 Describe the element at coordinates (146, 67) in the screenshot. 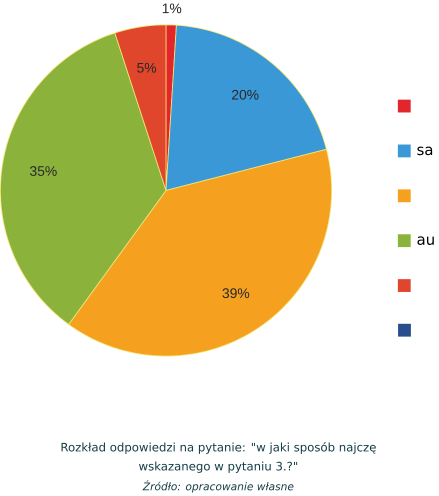

I see `data-label: 5%` at that location.